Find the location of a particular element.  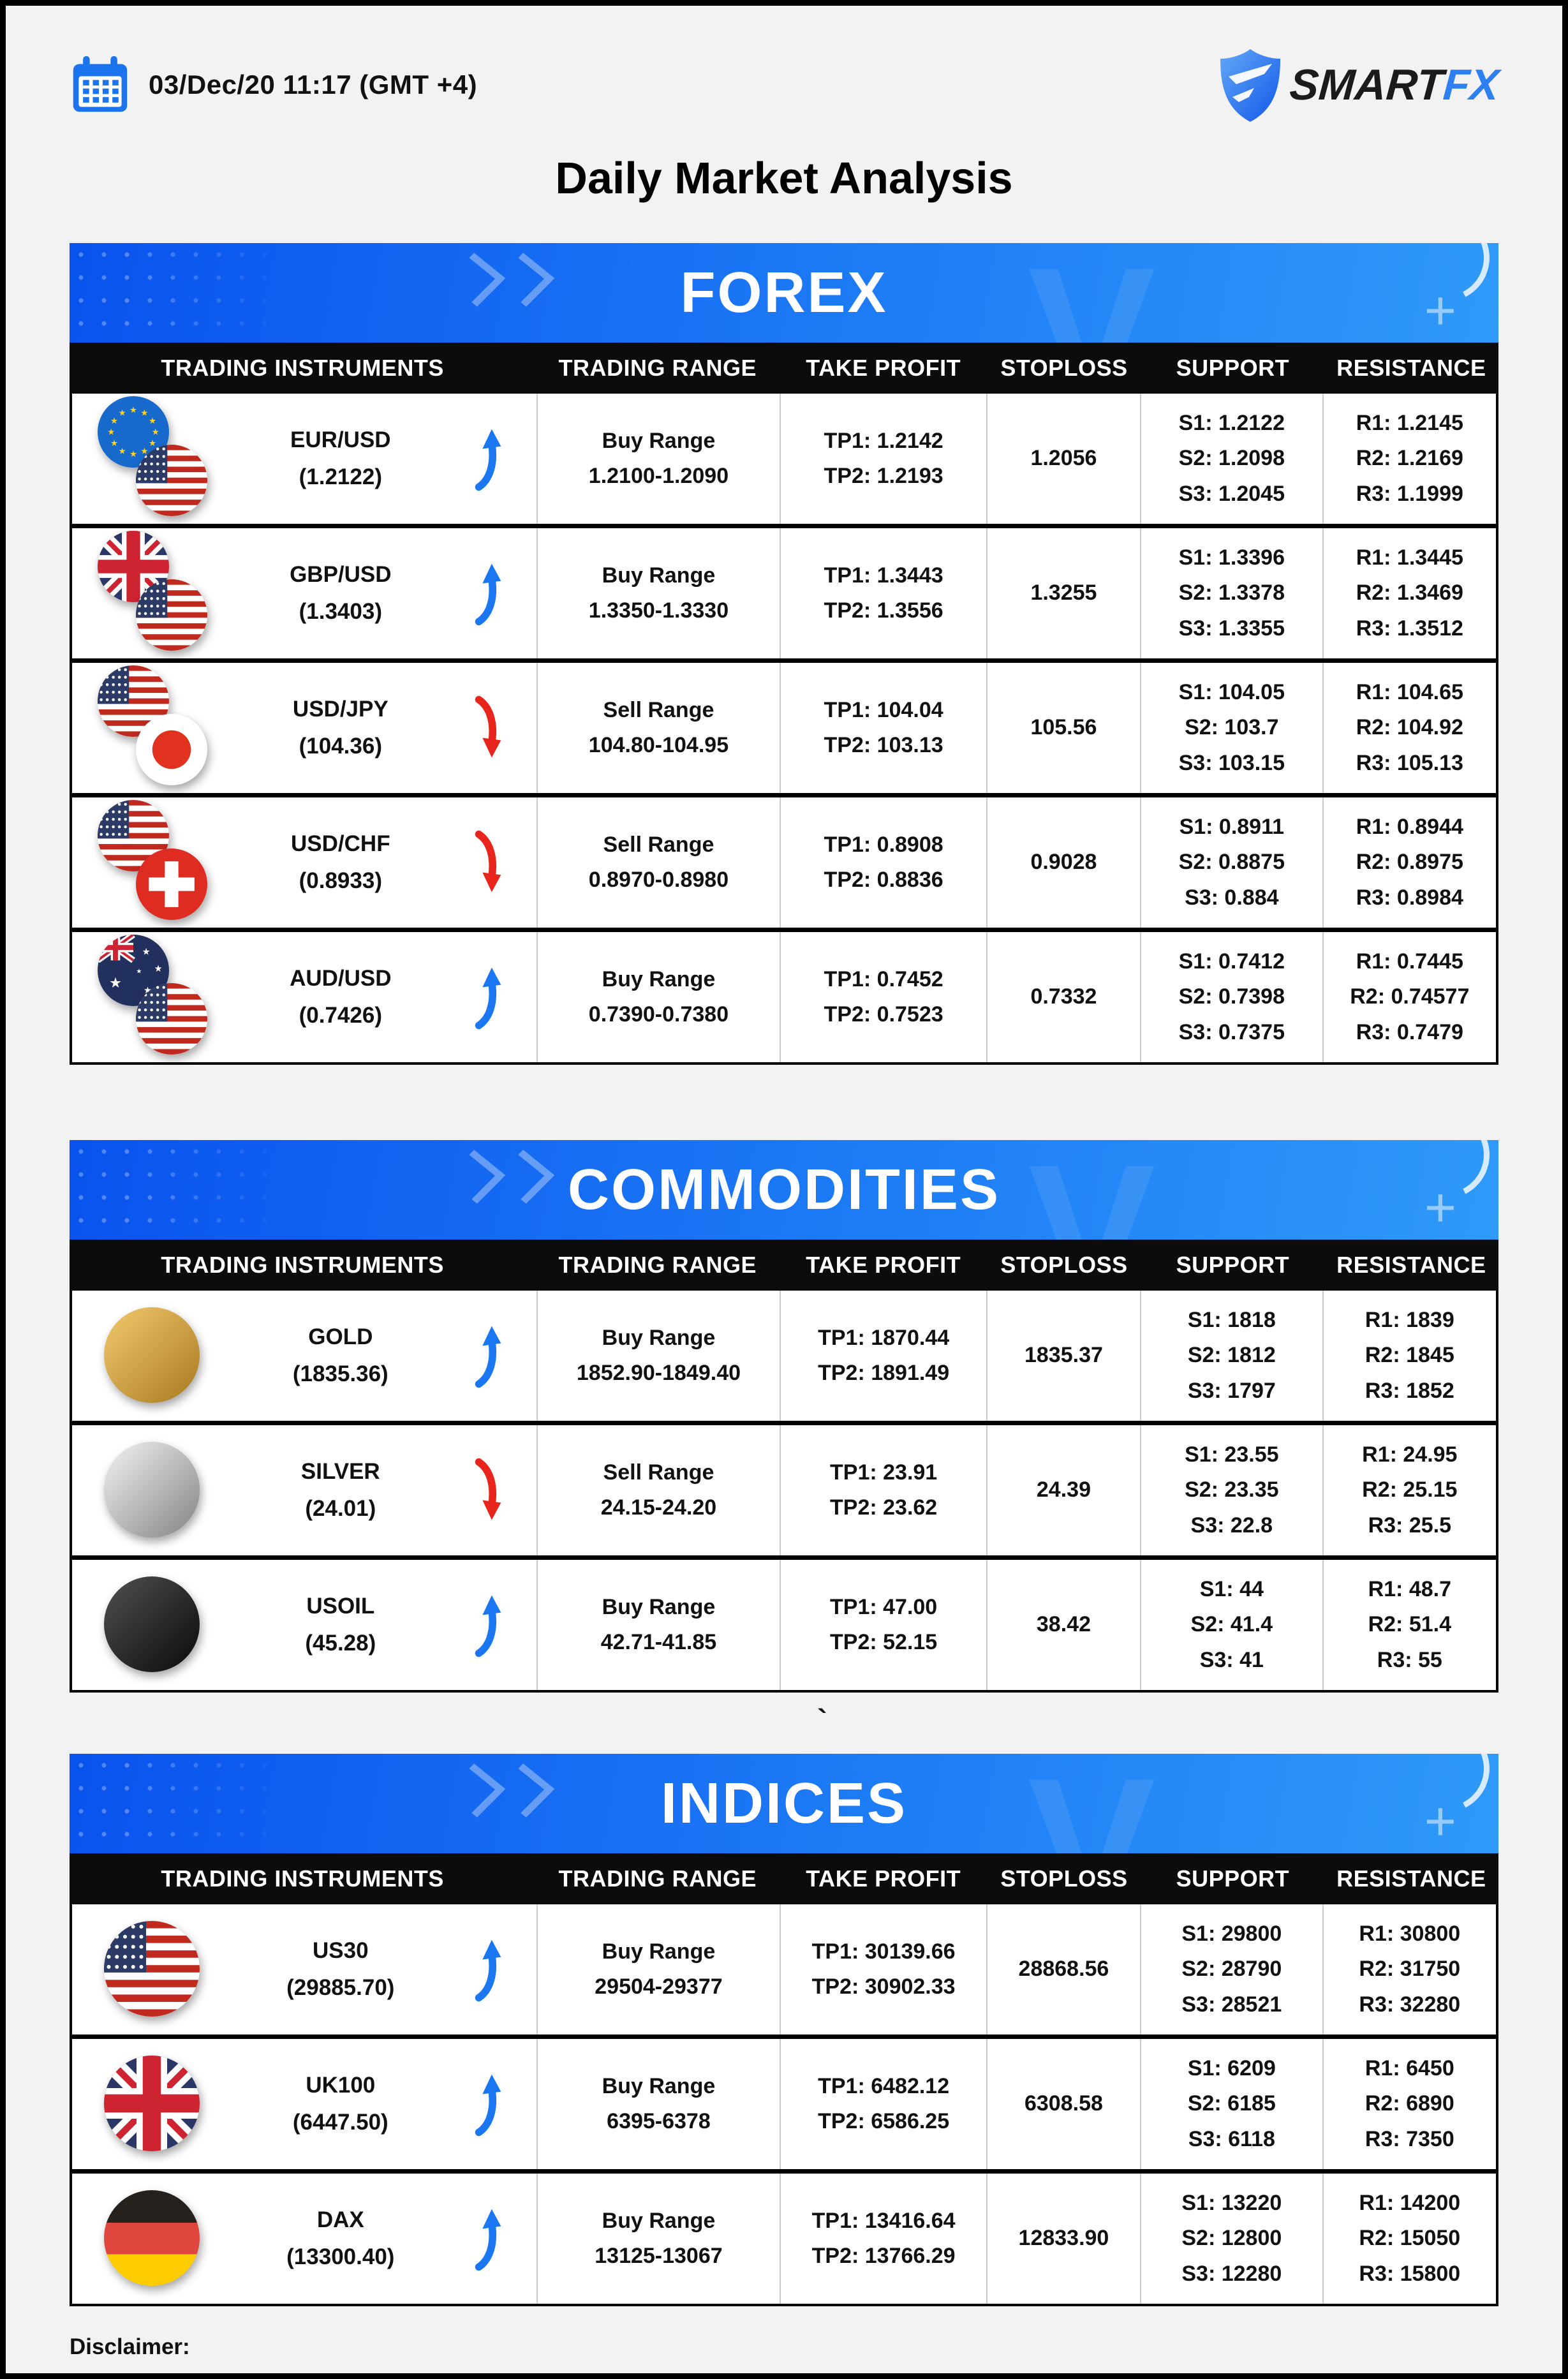

range-value: 104.80-104.95 is located at coordinates (658, 745).